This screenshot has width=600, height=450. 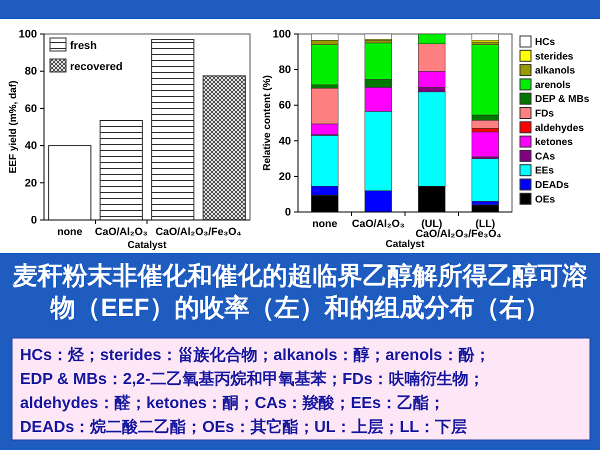 What do you see at coordinates (267, 123) in the screenshot?
I see `y-axis-title: Relative content (%)` at bounding box center [267, 123].